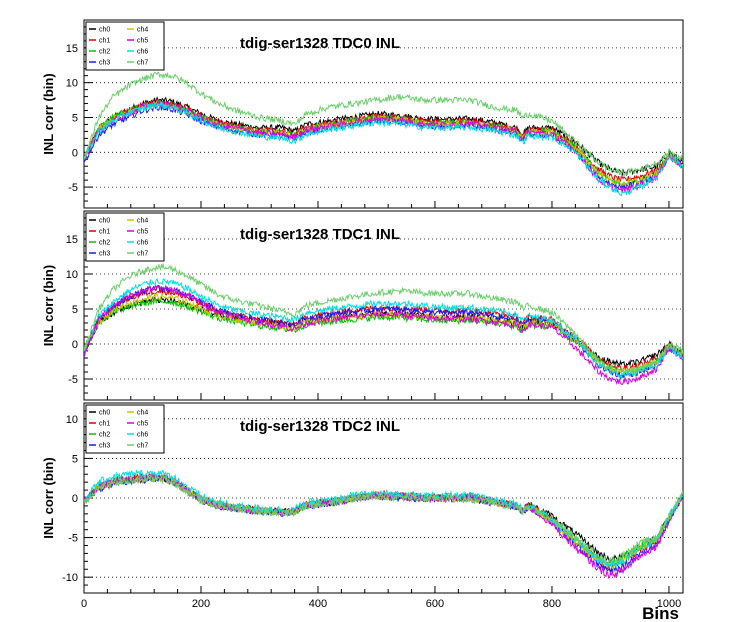 This screenshot has height=622, width=746. I want to click on x-tick-label: 1000, so click(669, 604).